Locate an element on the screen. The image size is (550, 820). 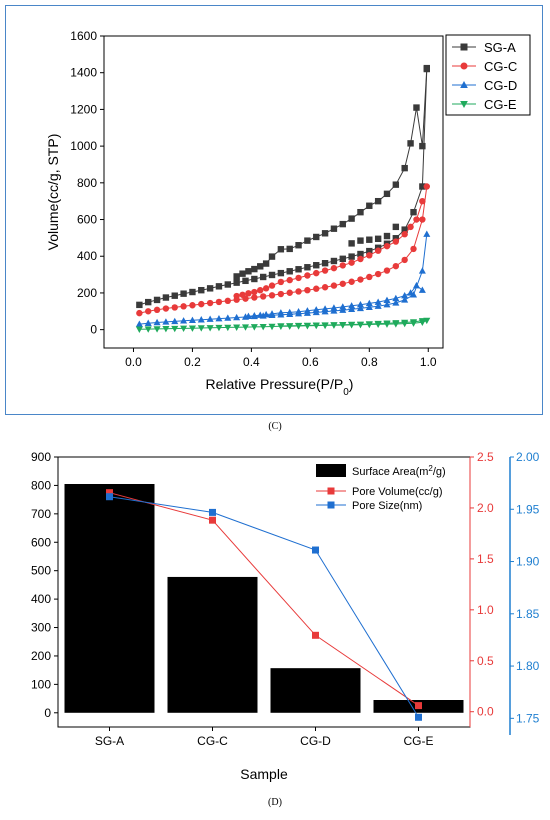
y-right1-tick-label: 1.5 is located at coordinates (485, 559).